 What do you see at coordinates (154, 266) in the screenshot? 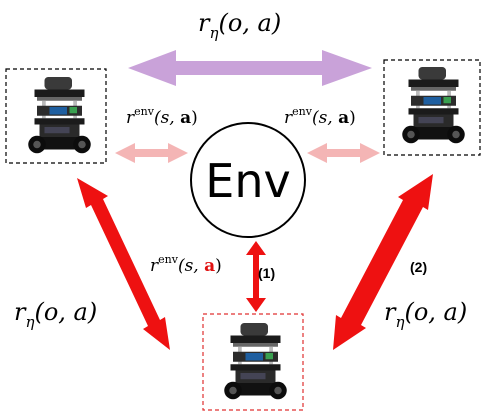
I see `bottom-env-reward-symbol: r` at bounding box center [154, 266].